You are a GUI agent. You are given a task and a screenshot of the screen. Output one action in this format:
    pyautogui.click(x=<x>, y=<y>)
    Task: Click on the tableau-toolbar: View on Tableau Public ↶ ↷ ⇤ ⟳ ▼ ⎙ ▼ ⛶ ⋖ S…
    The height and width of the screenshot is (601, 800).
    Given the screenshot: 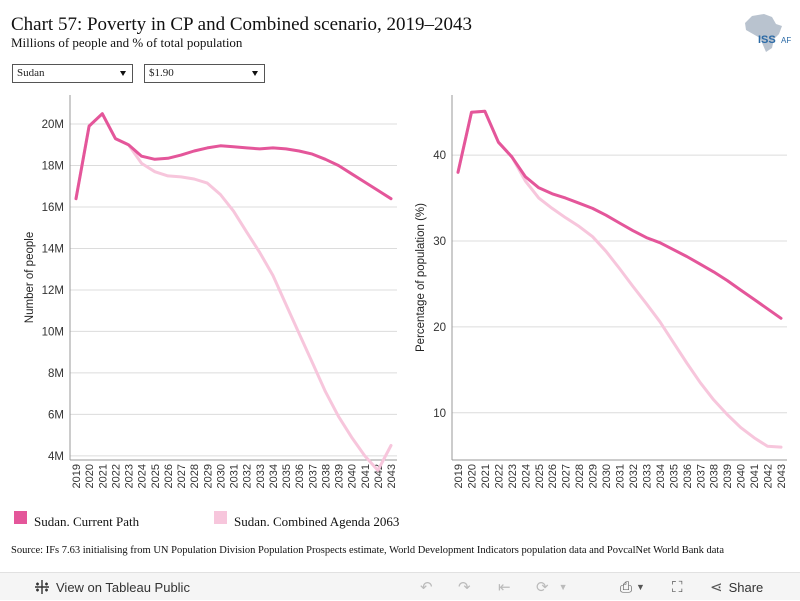 What is the action you would take?
    pyautogui.click(x=400, y=586)
    